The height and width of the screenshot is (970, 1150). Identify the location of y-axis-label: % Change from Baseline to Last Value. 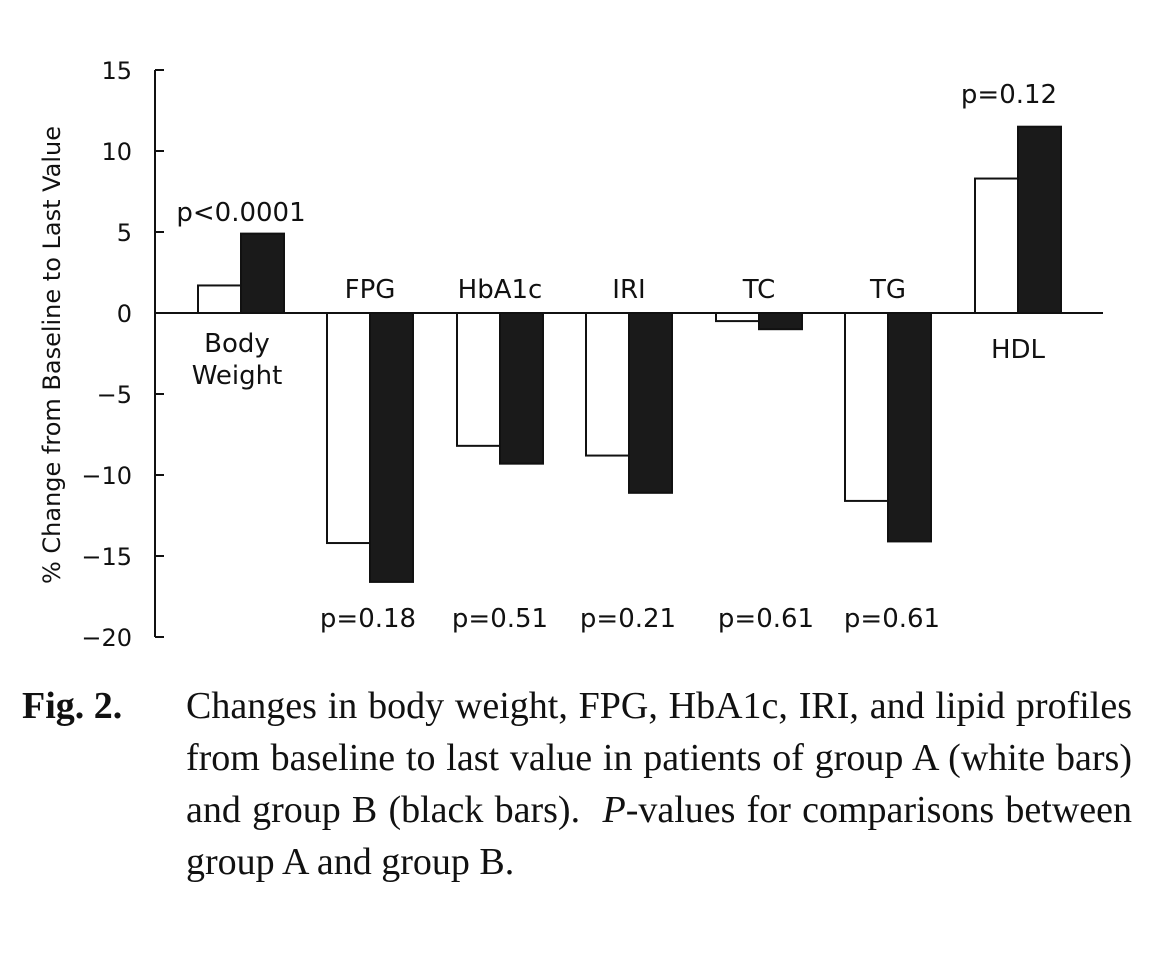
(52, 355).